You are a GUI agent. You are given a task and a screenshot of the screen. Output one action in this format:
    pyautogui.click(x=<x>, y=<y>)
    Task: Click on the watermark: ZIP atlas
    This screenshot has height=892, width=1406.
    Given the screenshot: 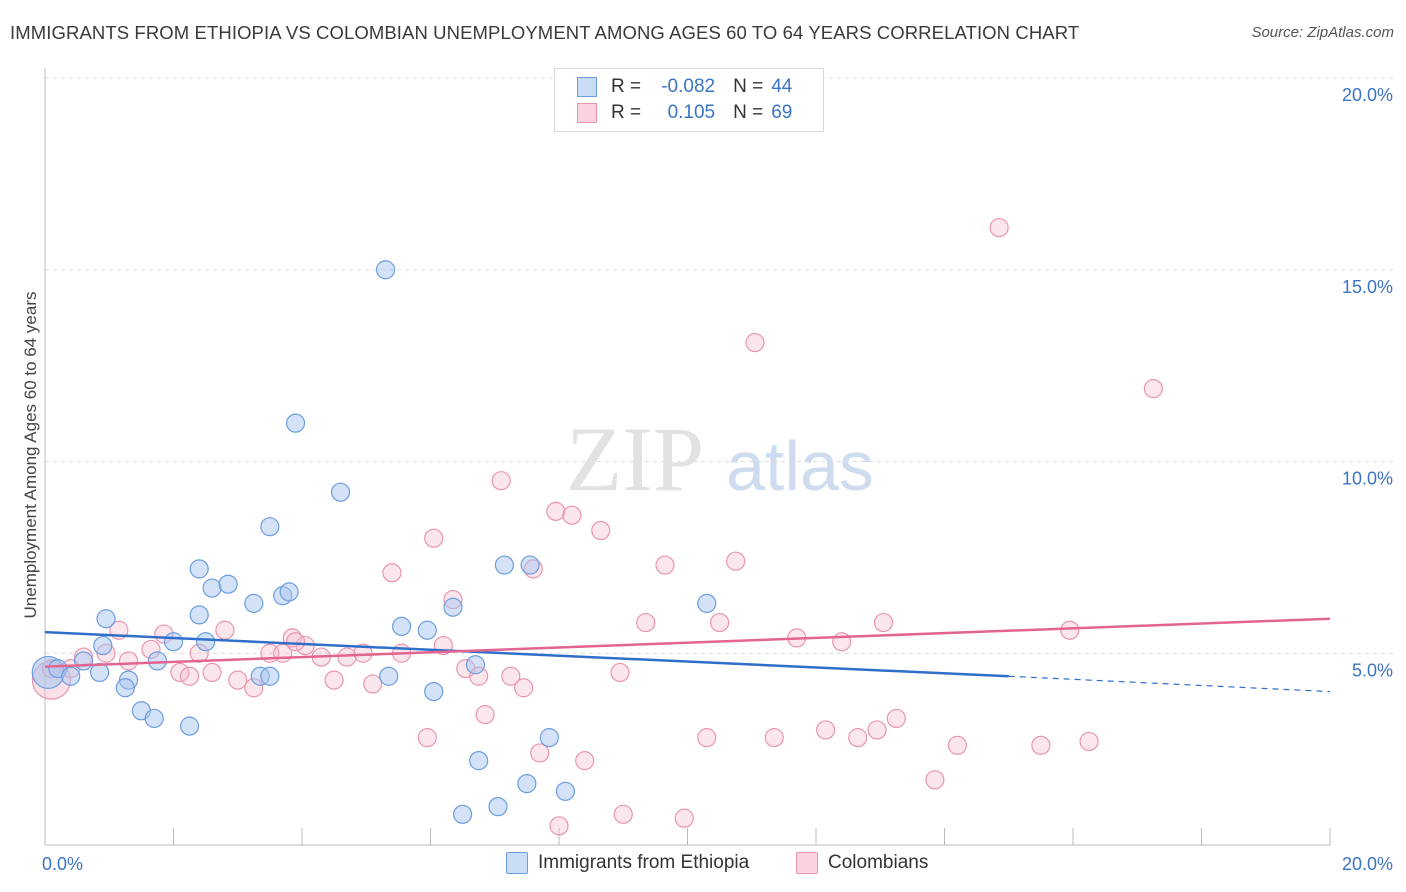 What is the action you would take?
    pyautogui.click(x=720, y=459)
    